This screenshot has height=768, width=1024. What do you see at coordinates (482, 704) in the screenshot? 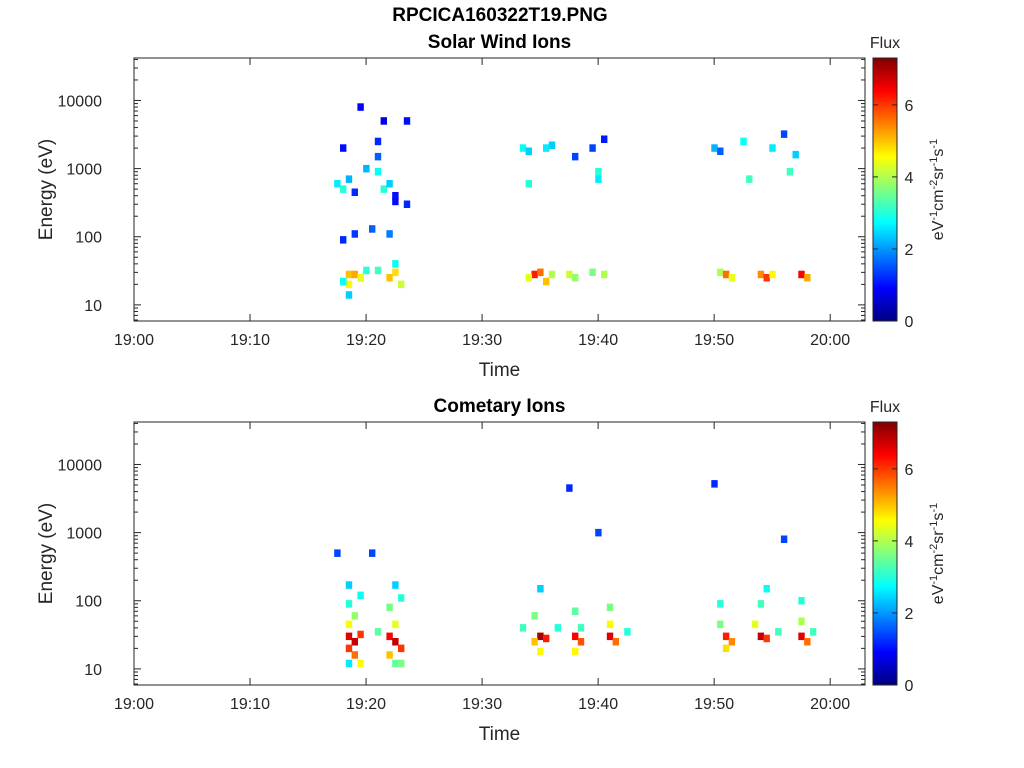
I see `x-tick-label: 19:30` at bounding box center [482, 704].